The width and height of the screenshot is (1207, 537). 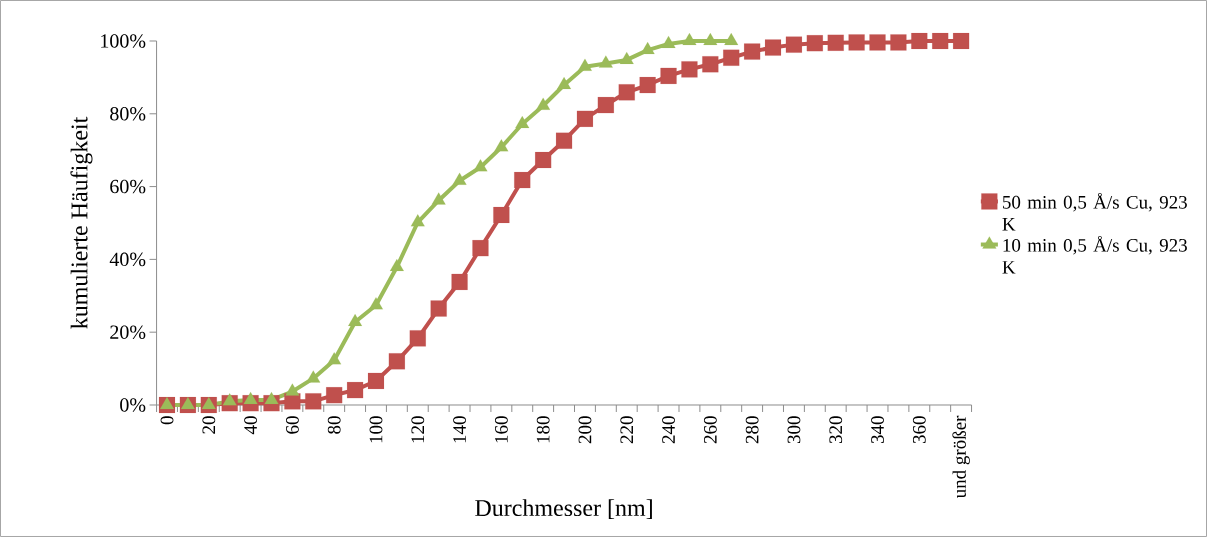 I want to click on y-tick-label: 60%, so click(x=128, y=186).